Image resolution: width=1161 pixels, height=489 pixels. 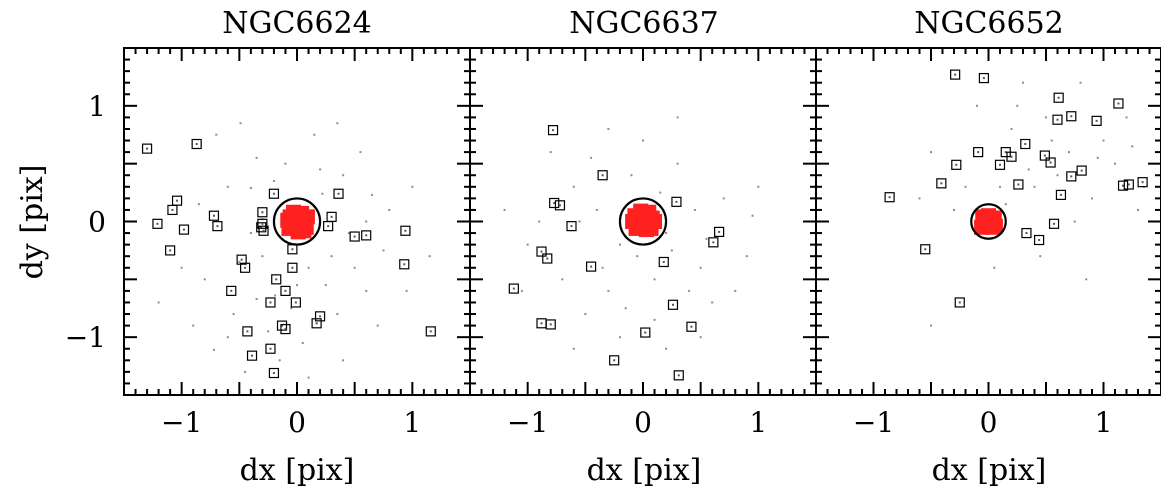 I want to click on x-tick-label: 1, so click(x=412, y=422).